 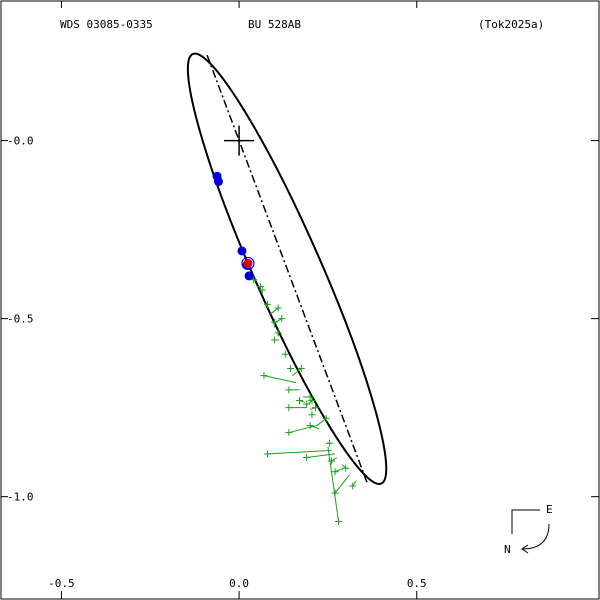 What do you see at coordinates (106, 24) in the screenshot?
I see `header-system-id: WDS 03085-0335` at bounding box center [106, 24].